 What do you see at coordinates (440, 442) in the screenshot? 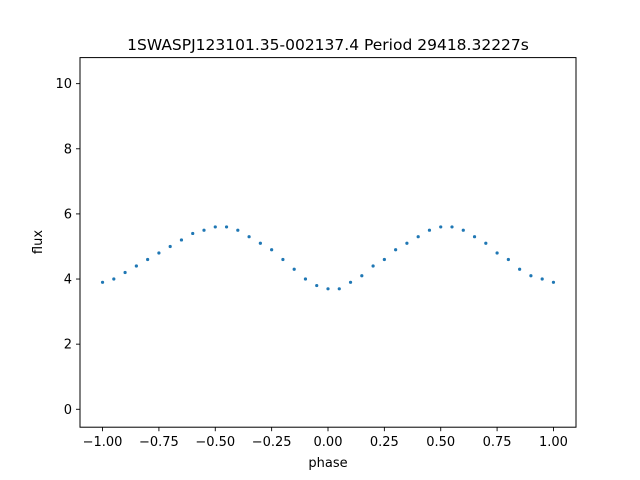
I see `x-tick-label: 0.50` at bounding box center [440, 442].